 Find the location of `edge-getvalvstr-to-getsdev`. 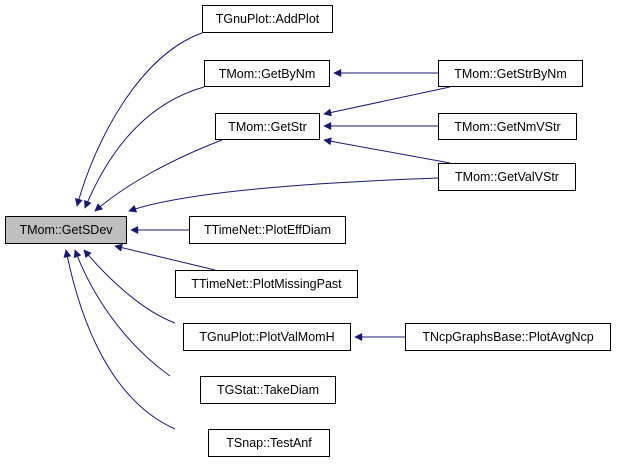

edge-getvalvstr-to-getsdev is located at coordinates (283, 195).